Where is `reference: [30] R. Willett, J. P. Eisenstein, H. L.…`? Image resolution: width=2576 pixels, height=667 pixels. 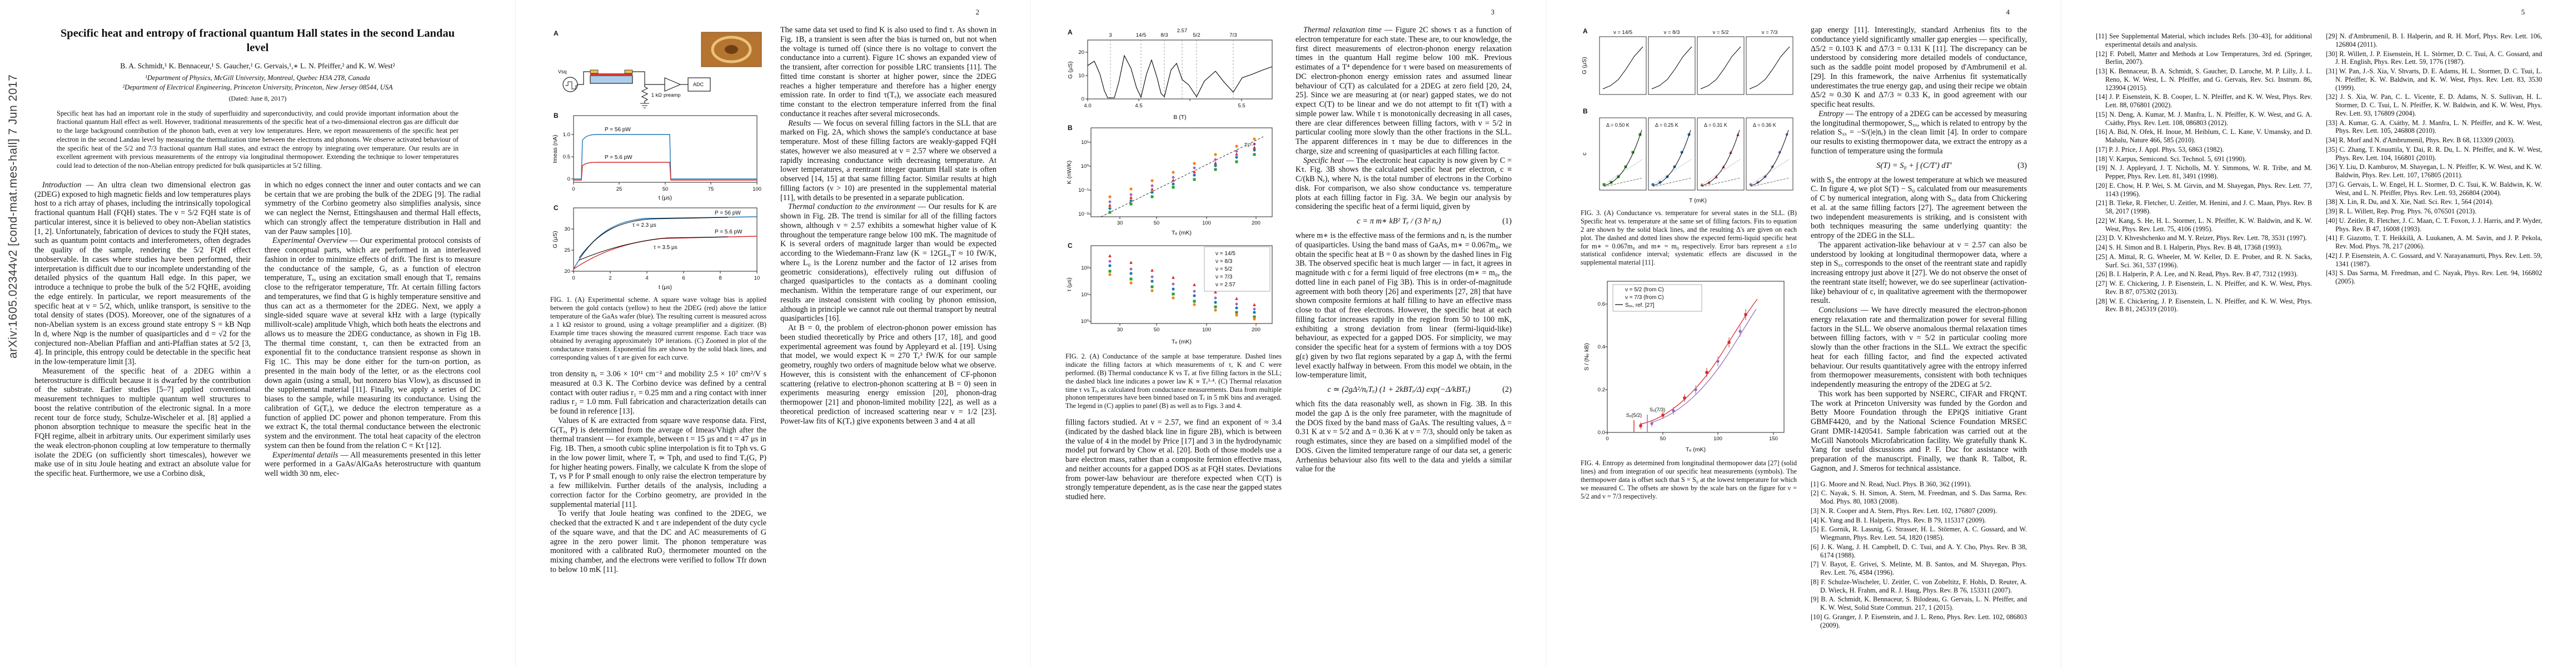 reference: [30] R. Willett, J. P. Eisenstein, H. L.… is located at coordinates (2434, 57).